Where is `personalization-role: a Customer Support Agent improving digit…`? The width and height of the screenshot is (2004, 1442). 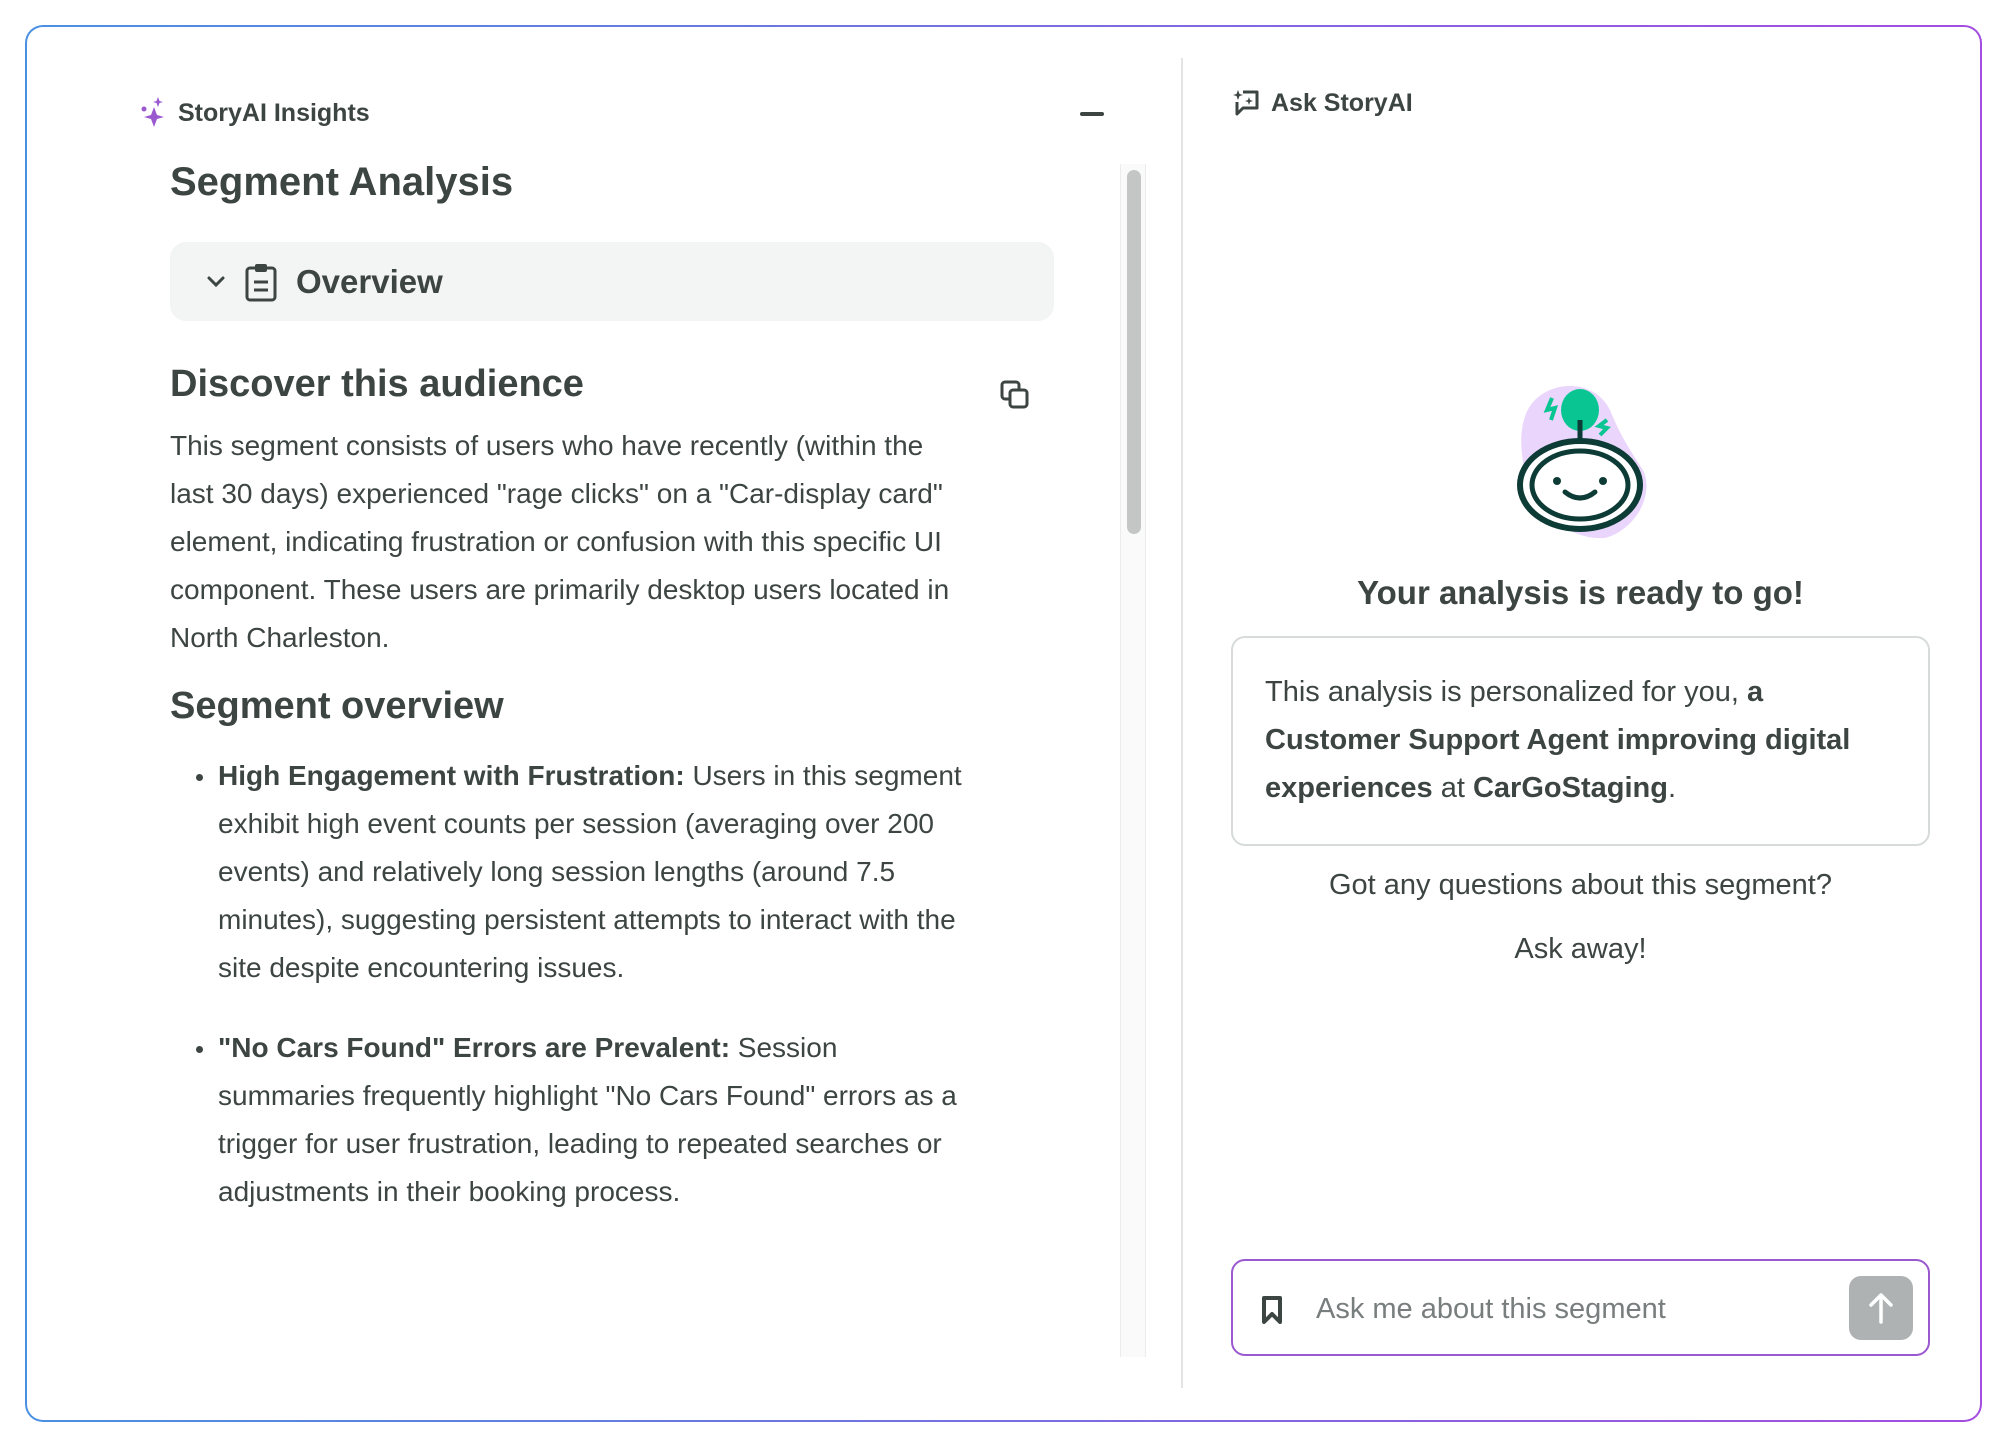 personalization-role: a Customer Support Agent improving digit… is located at coordinates (1558, 740).